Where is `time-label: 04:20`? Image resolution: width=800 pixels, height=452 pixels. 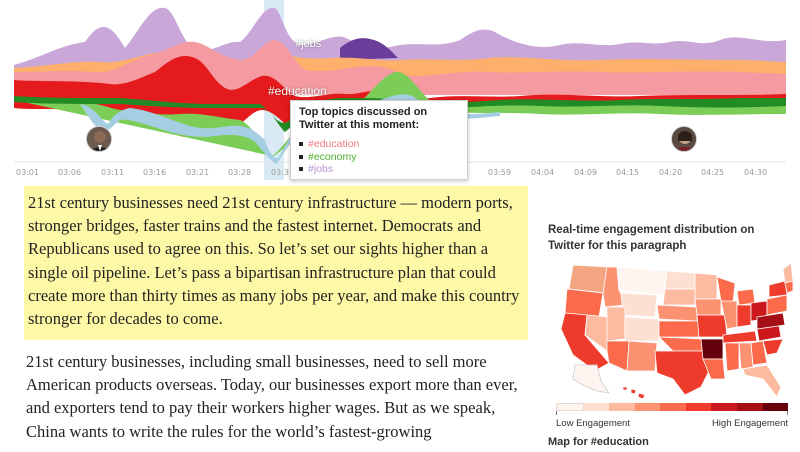 time-label: 04:20 is located at coordinates (671, 172).